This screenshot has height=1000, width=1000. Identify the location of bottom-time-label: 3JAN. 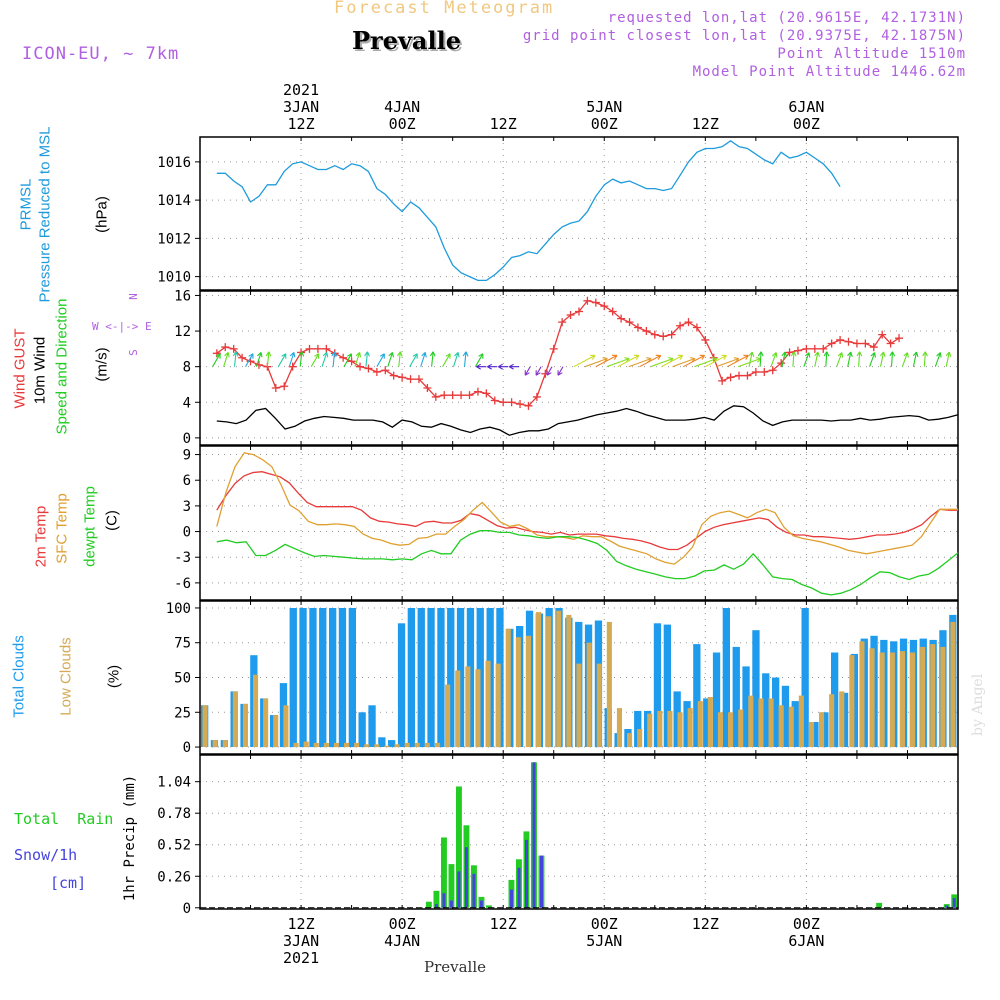
(301, 941).